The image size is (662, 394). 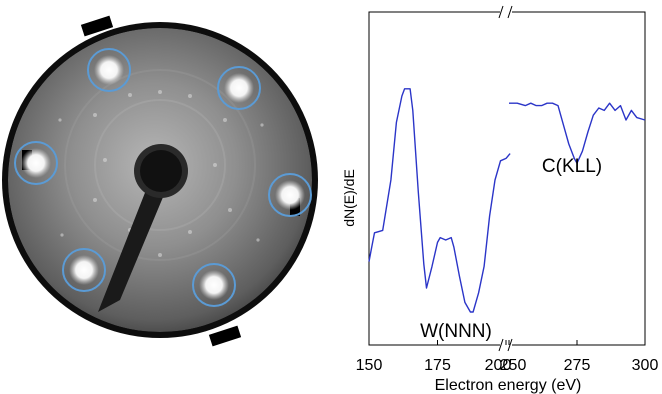 I want to click on y-axis-label: dN(E)/dE, so click(x=349, y=198).